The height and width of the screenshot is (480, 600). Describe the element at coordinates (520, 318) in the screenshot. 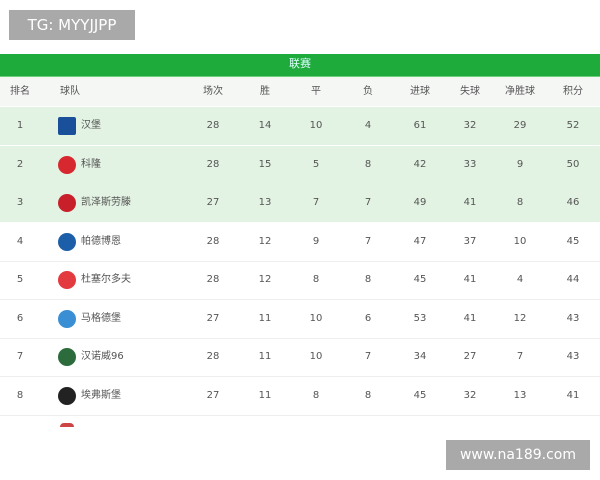

I see `cell-gd: 12` at that location.